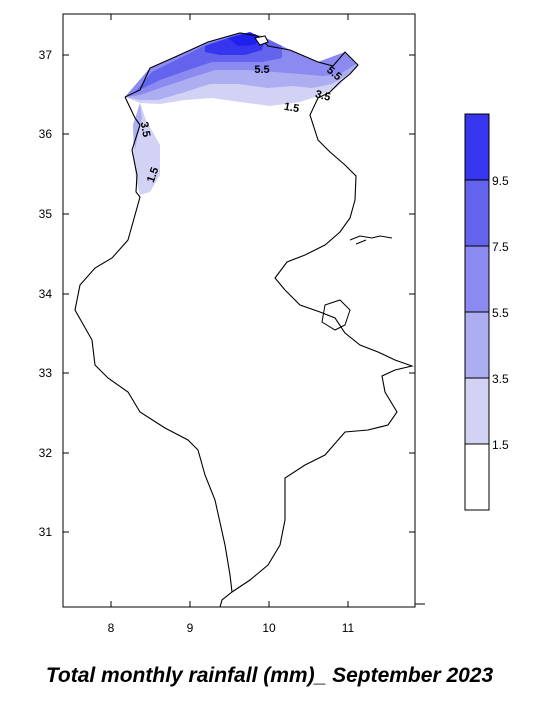  I want to click on legend-label: 1.5, so click(500, 445).